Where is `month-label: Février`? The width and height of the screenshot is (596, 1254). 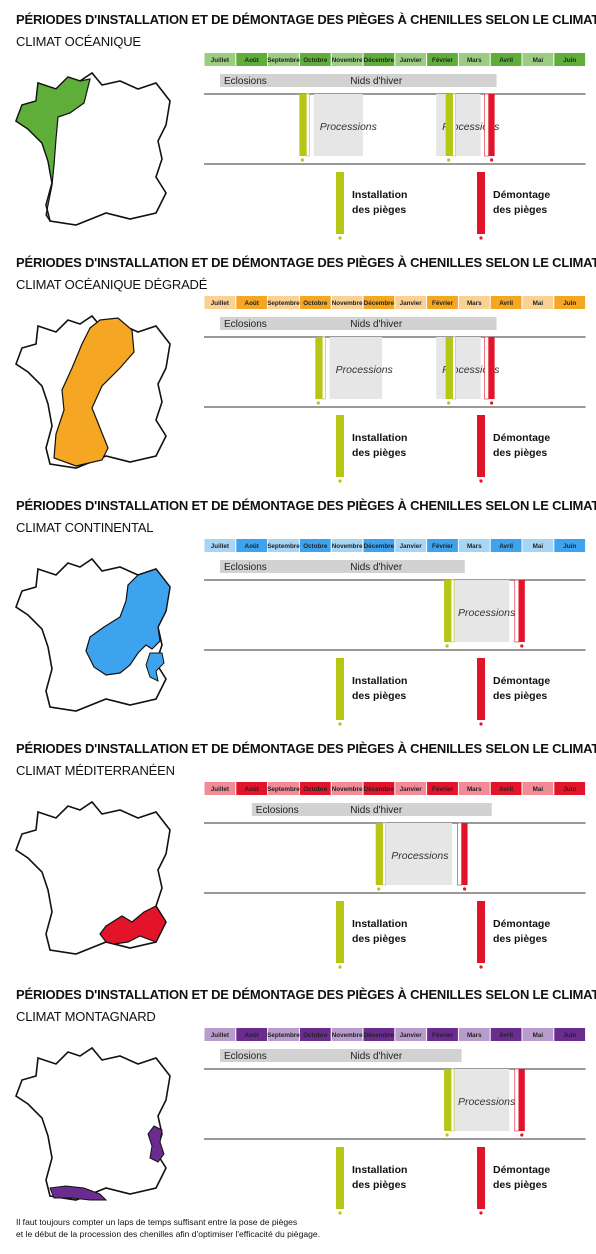
month-label: Février is located at coordinates (443, 60).